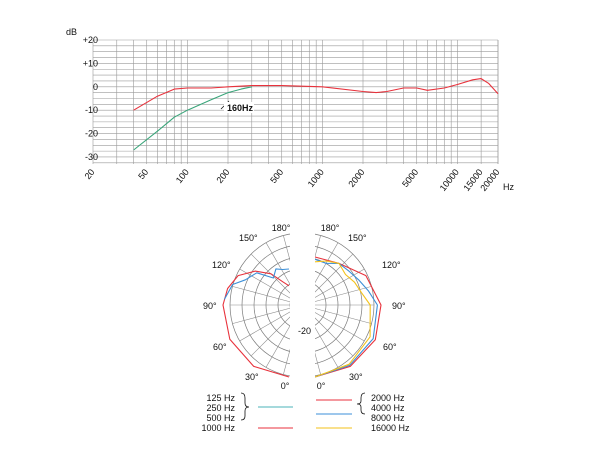 This screenshot has width=600, height=450. What do you see at coordinates (91, 134) in the screenshot?
I see `y-tick-label: -20` at bounding box center [91, 134].